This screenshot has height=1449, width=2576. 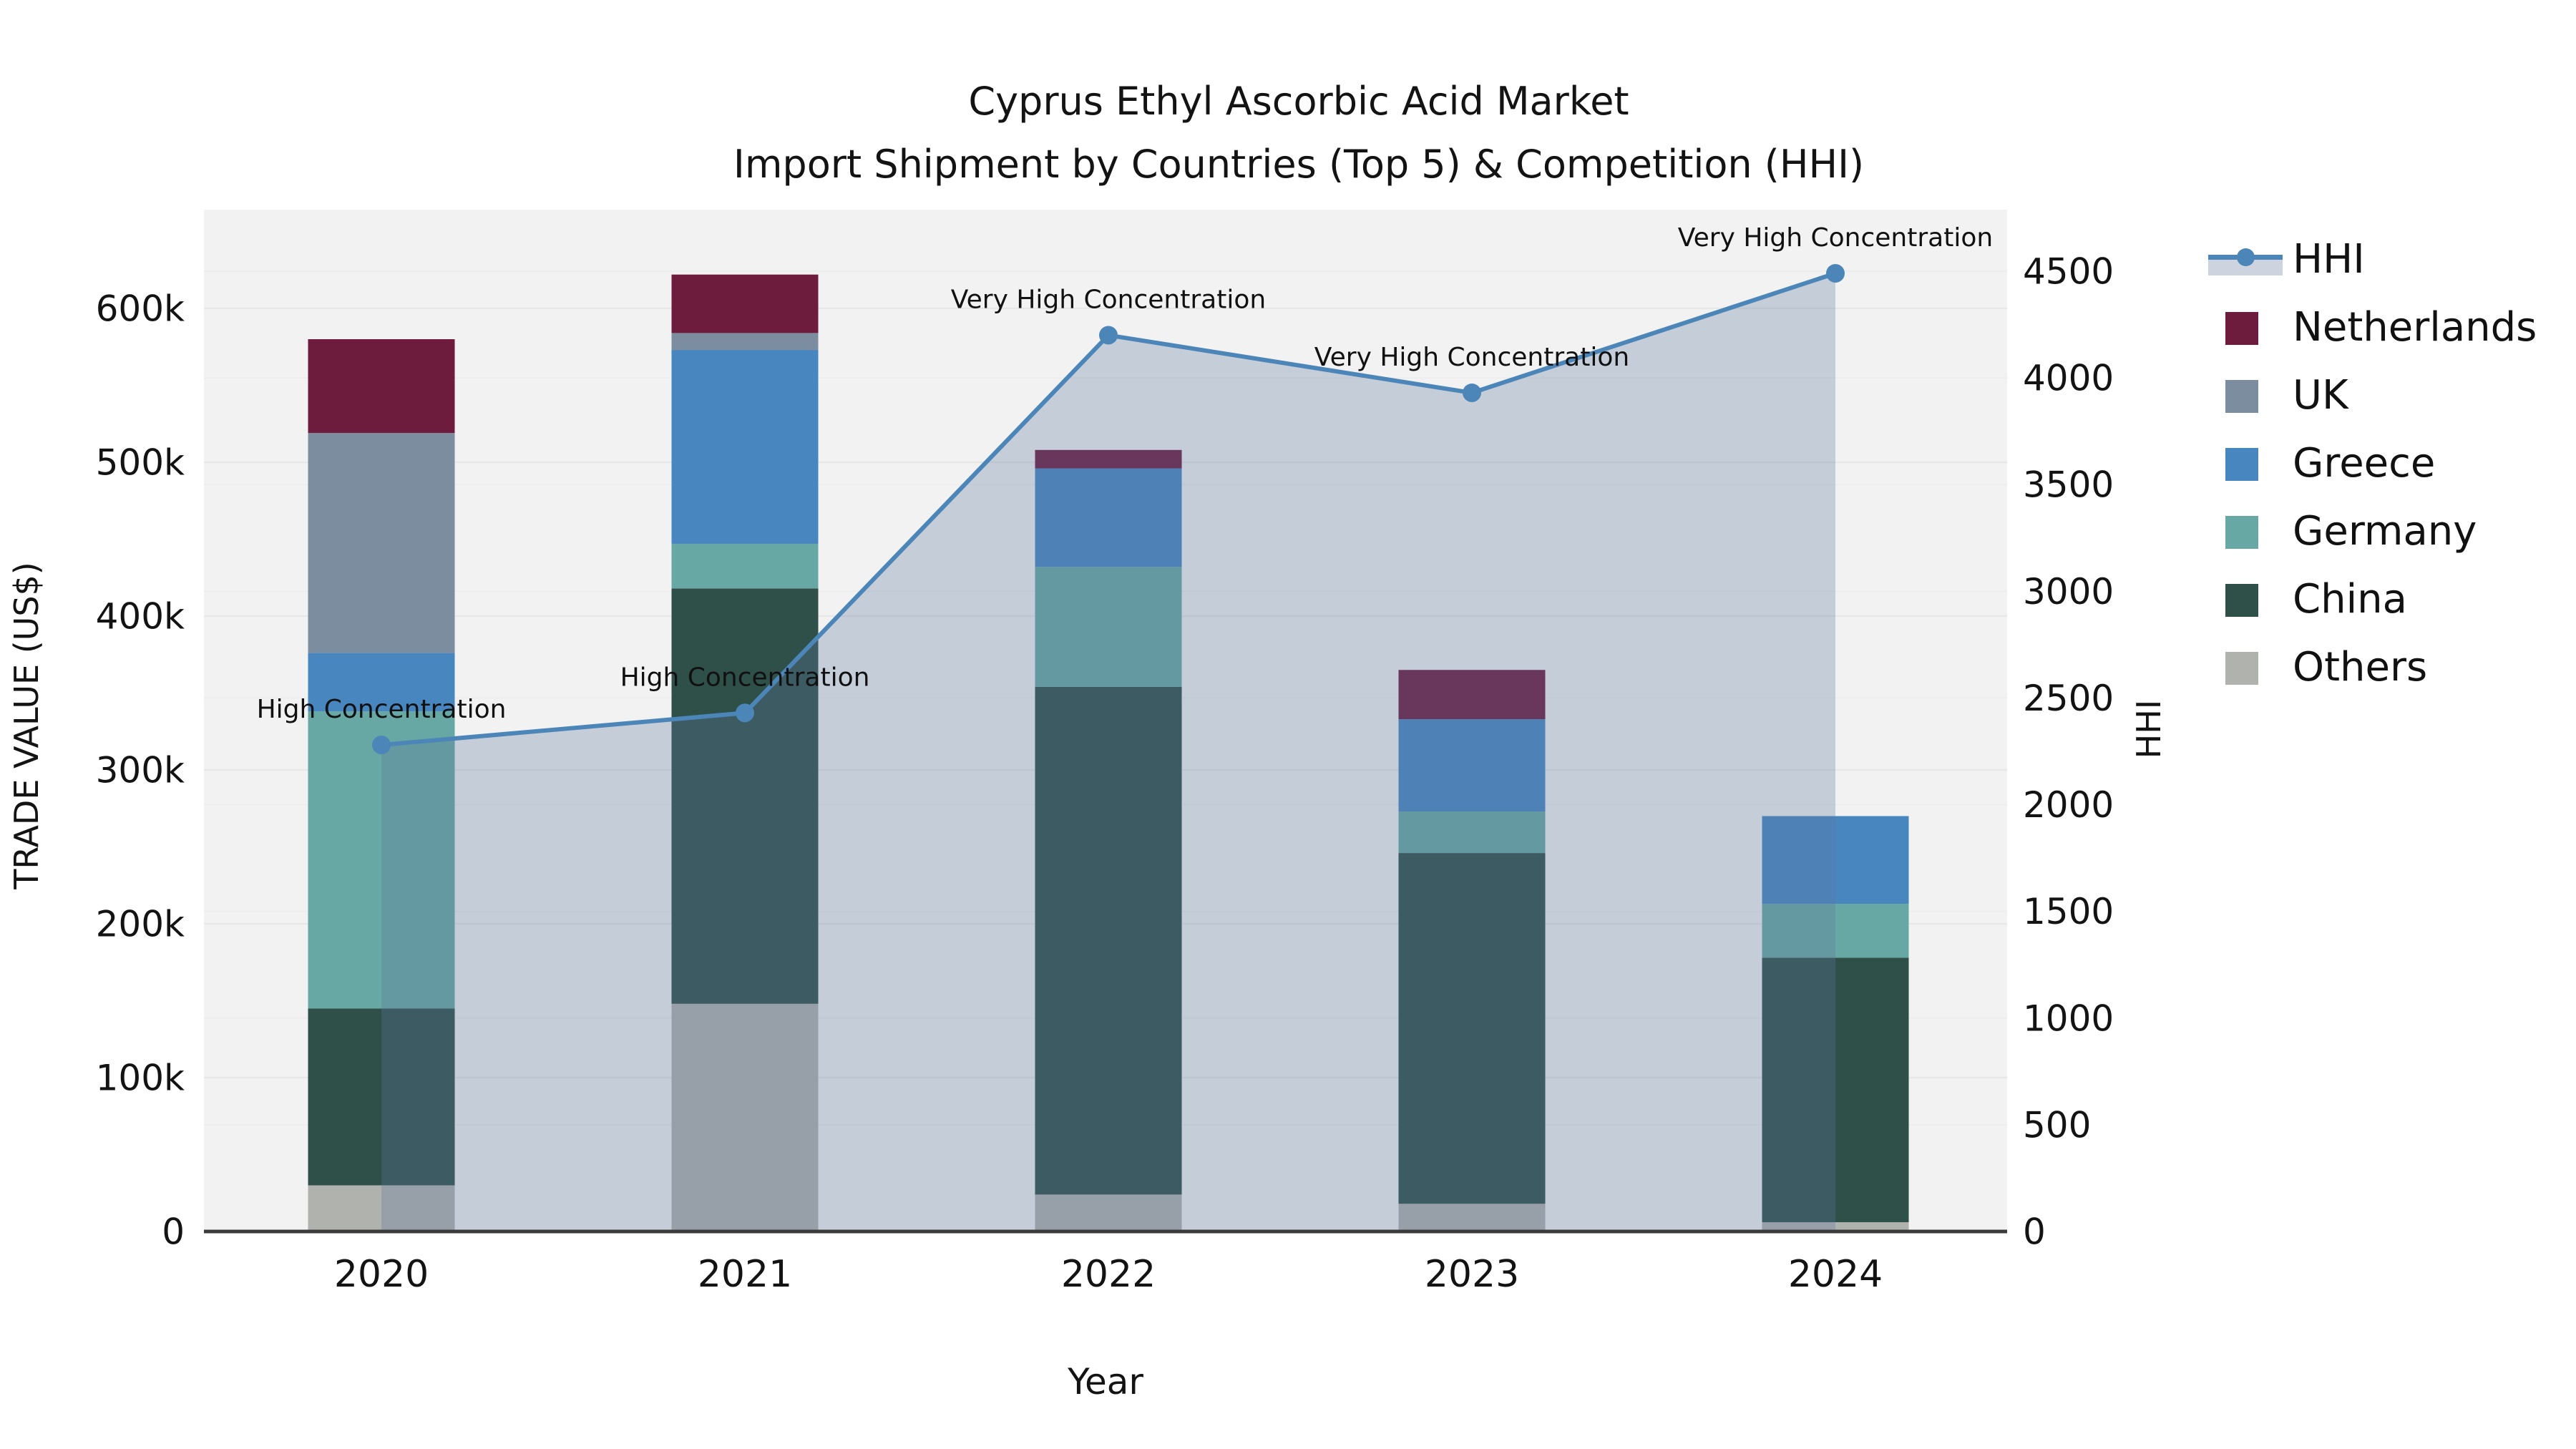 What do you see at coordinates (2385, 531) in the screenshot?
I see `legend-label: Germany` at bounding box center [2385, 531].